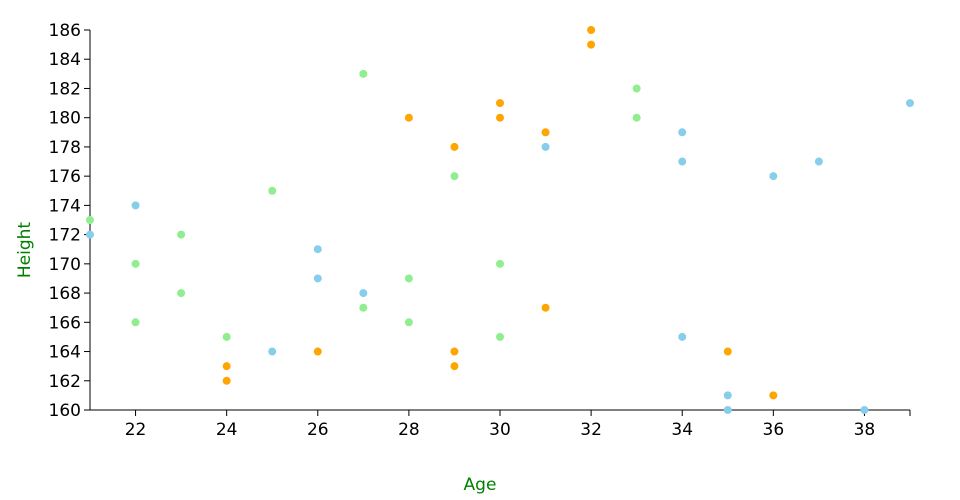 The width and height of the screenshot is (960, 500). Describe the element at coordinates (480, 485) in the screenshot. I see `x-axis-label: Age` at that location.